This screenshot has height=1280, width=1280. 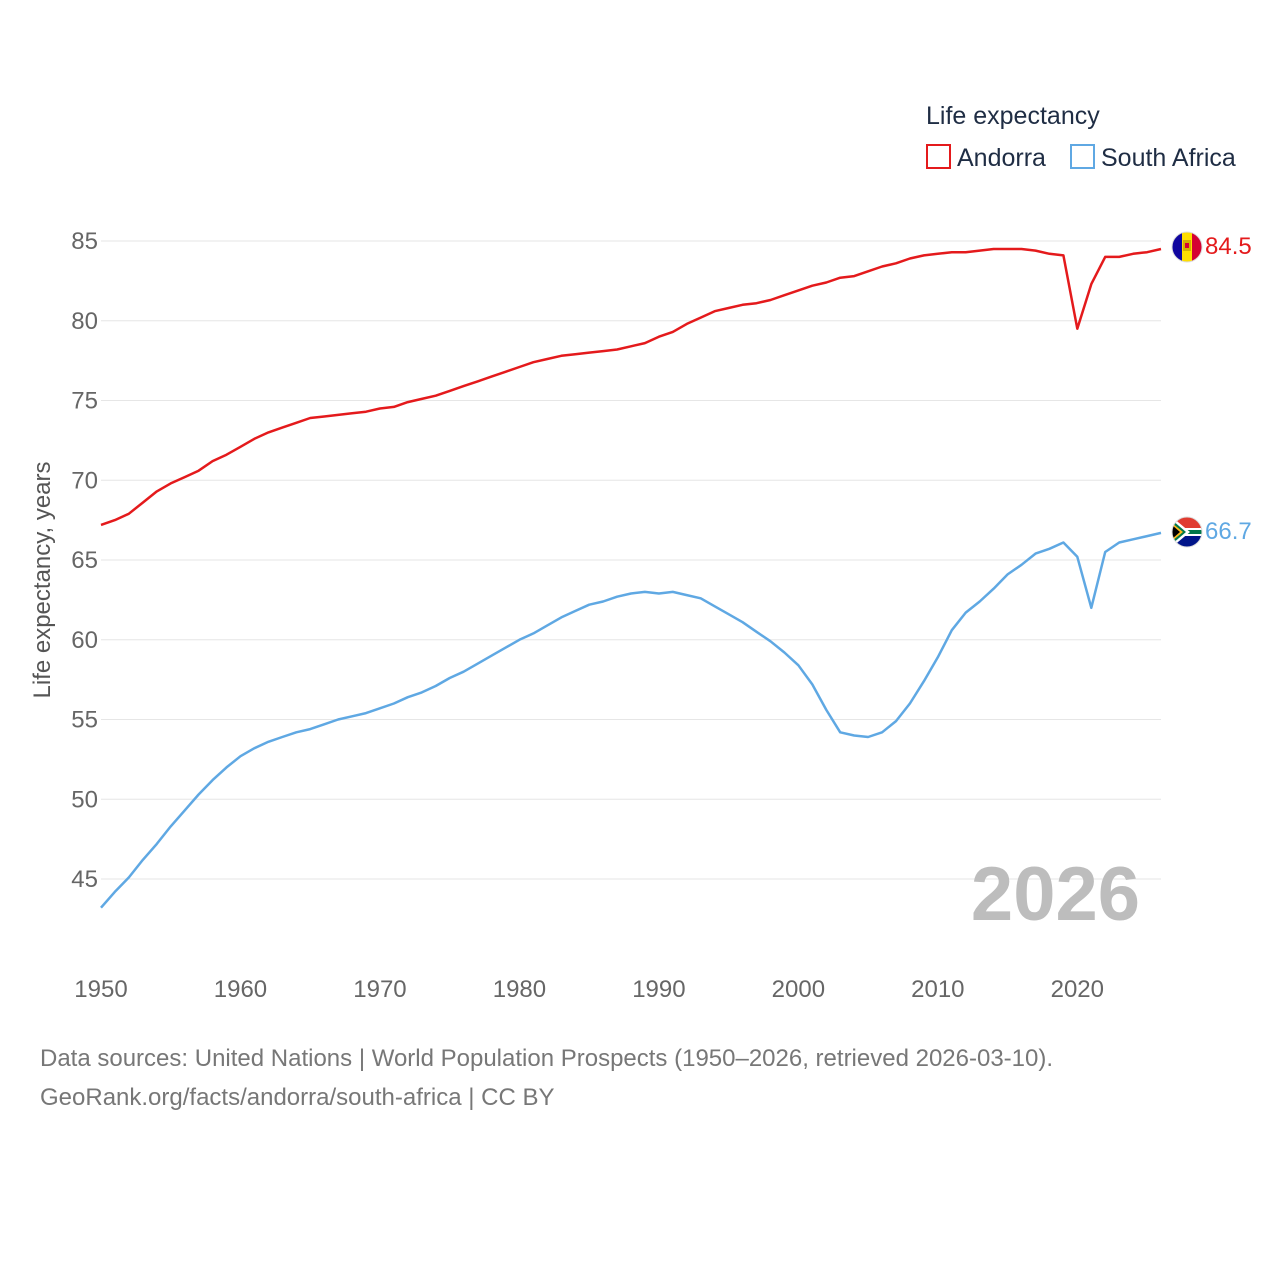 What do you see at coordinates (1187, 532) in the screenshot?
I see `south-africa-flag-icon` at bounding box center [1187, 532].